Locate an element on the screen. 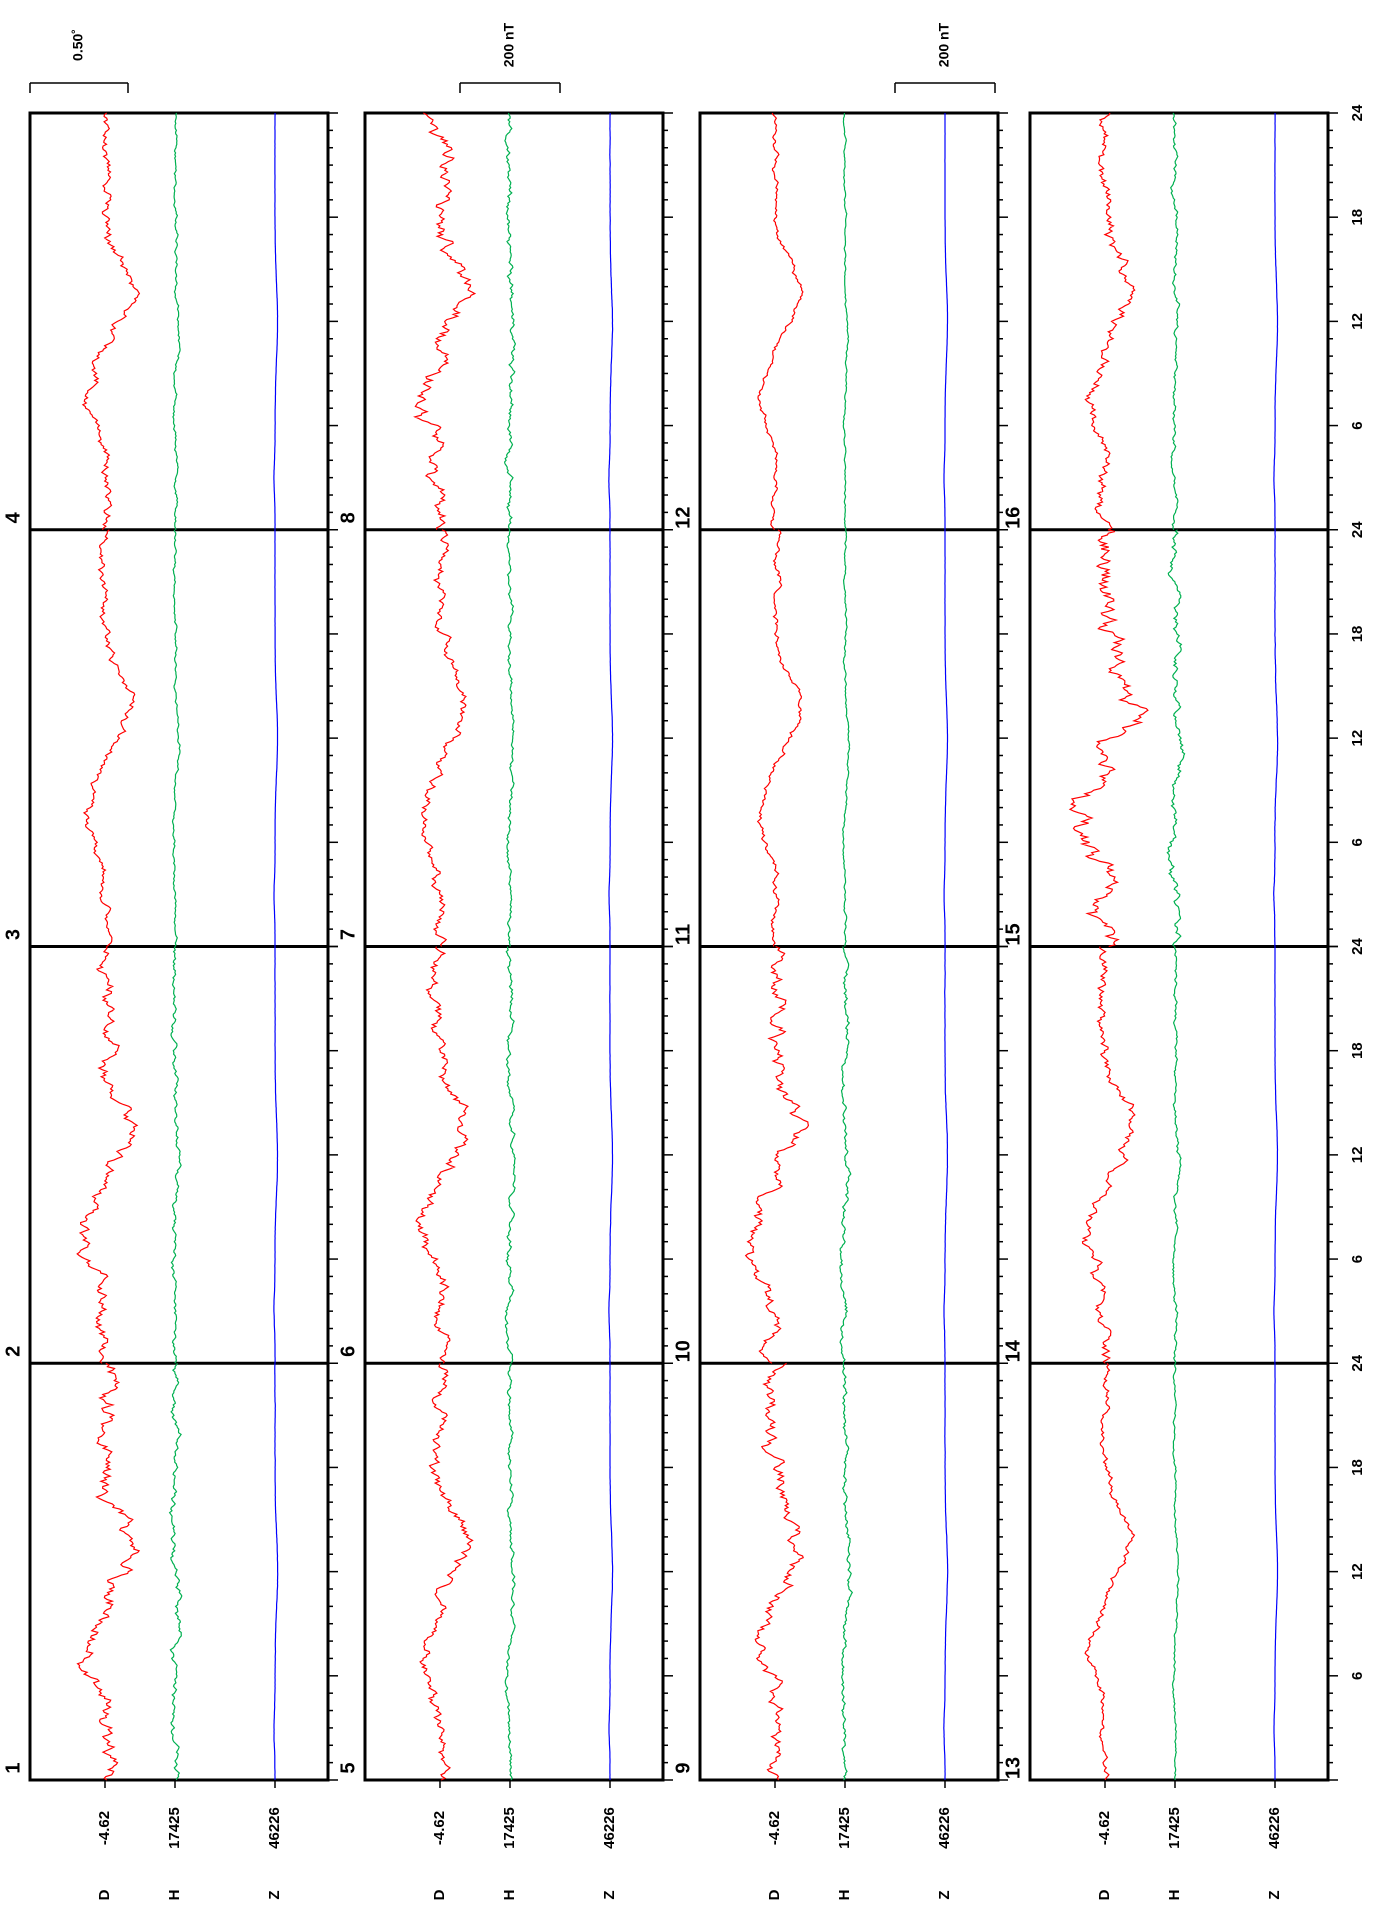 This screenshot has height=1913, width=1380. scale-bar-label-h: 200 nT is located at coordinates (509, 44).